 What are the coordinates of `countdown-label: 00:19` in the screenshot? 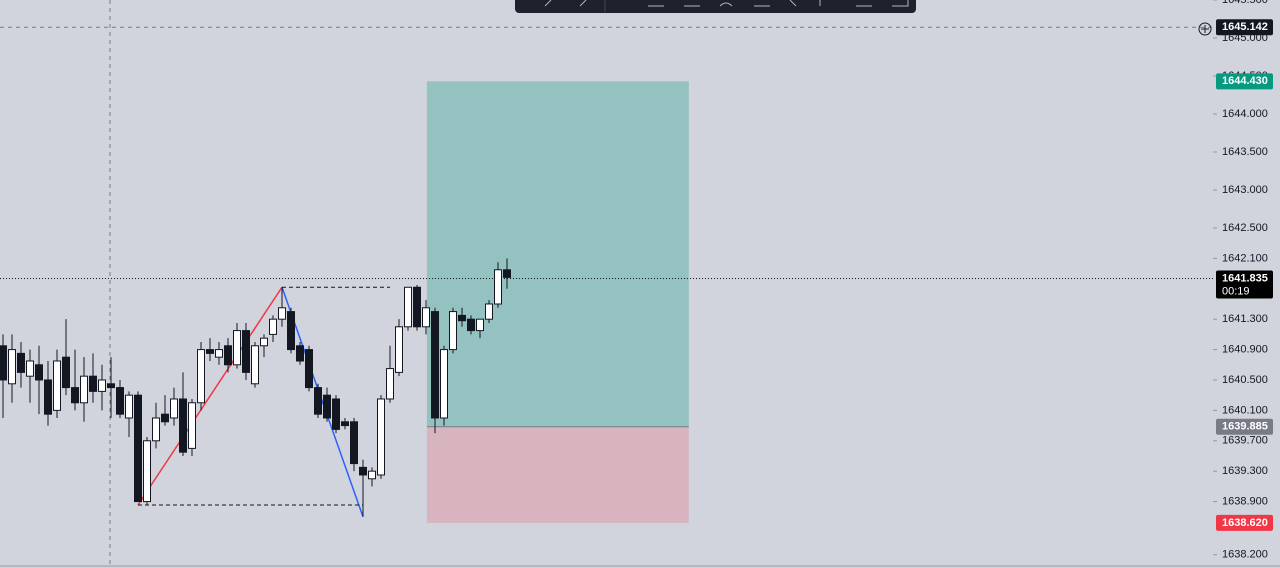 It's located at (1236, 291).